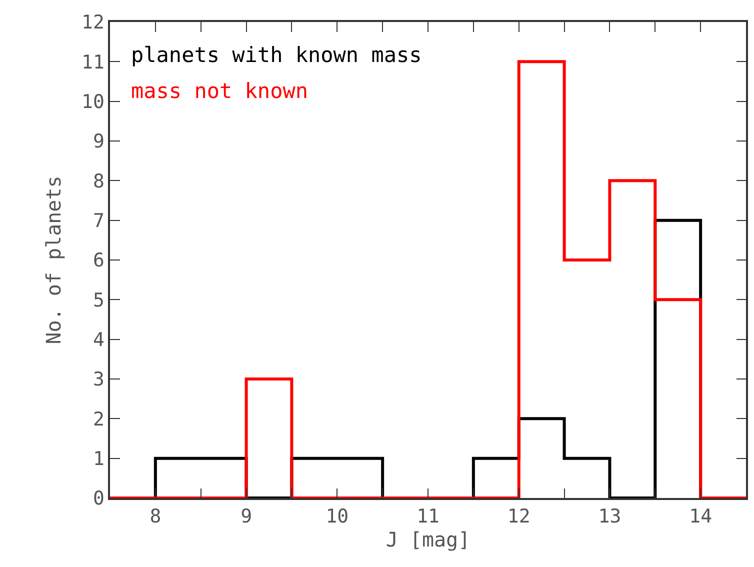 The image size is (754, 567). I want to click on text: planets with known mass, so click(276, 55).